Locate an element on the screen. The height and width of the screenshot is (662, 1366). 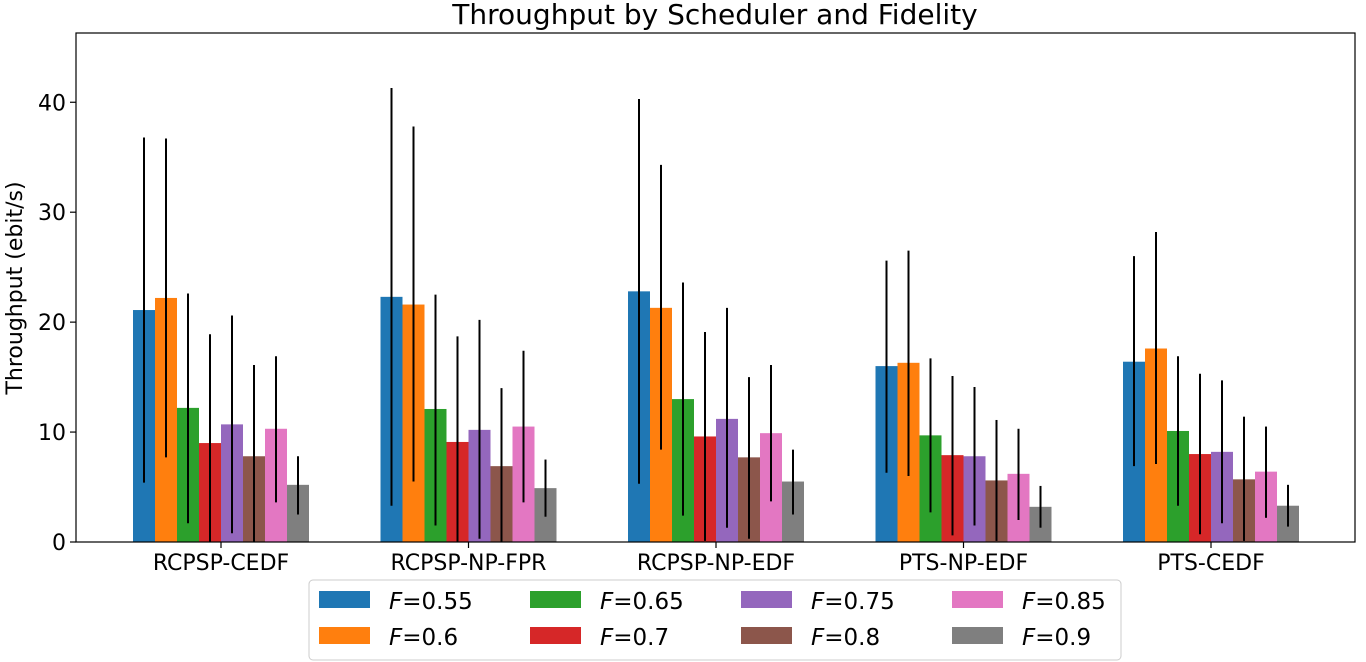
y-axis-label: Throughput (ebit/s) is located at coordinates (15, 288).